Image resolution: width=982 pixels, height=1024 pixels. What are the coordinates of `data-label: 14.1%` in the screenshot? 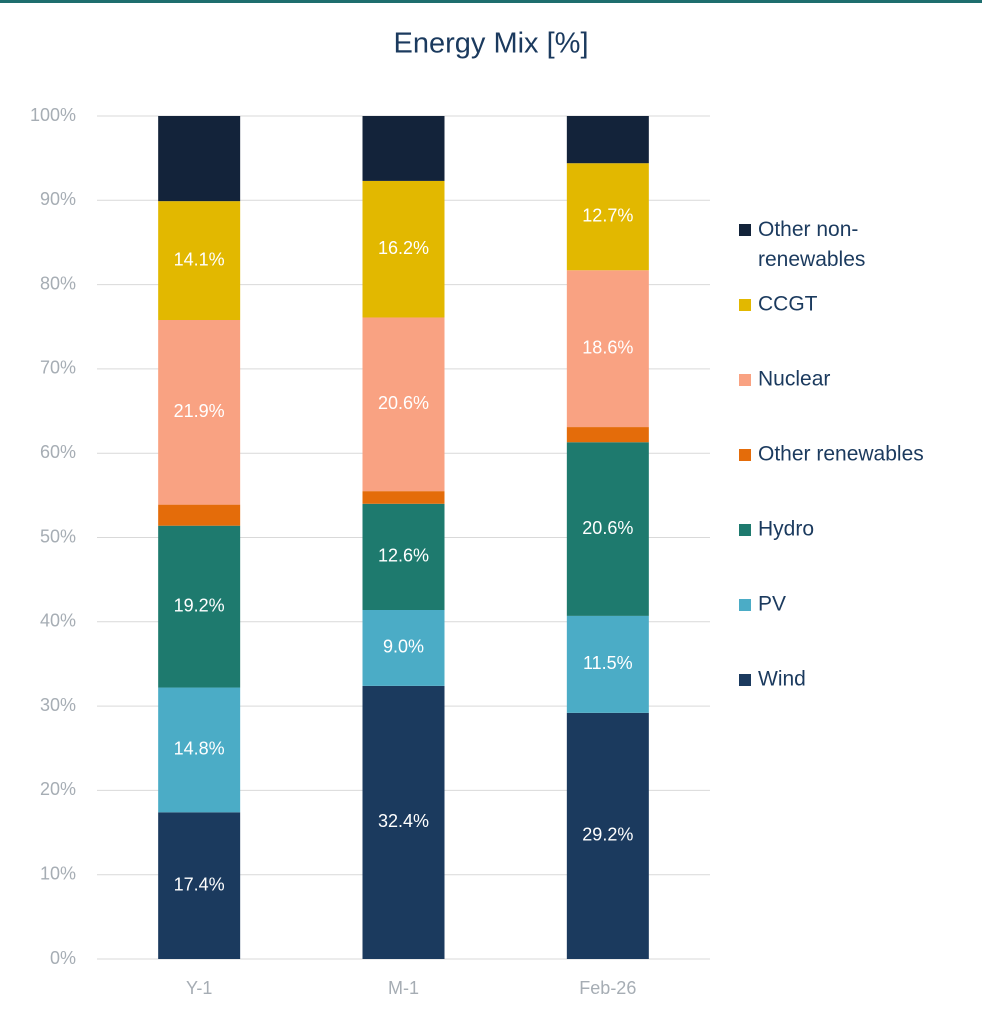 It's located at (199, 259).